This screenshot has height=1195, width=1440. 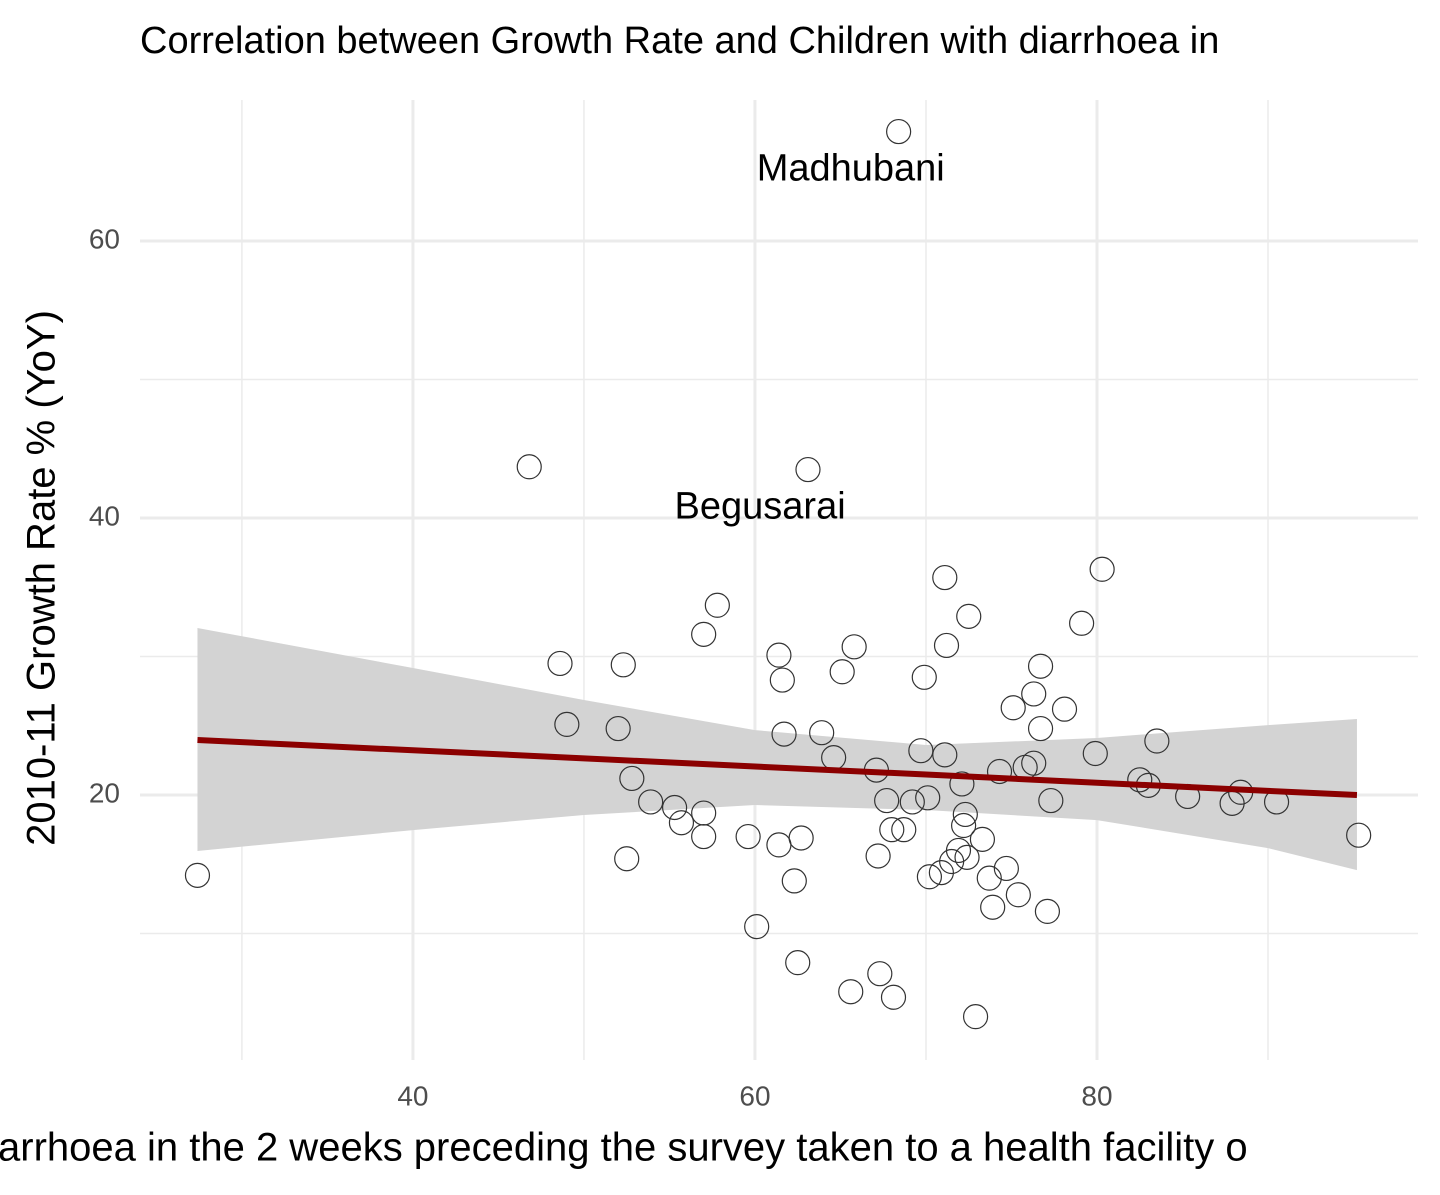 What do you see at coordinates (412, 1095) in the screenshot?
I see `x-tick-label: 40` at bounding box center [412, 1095].